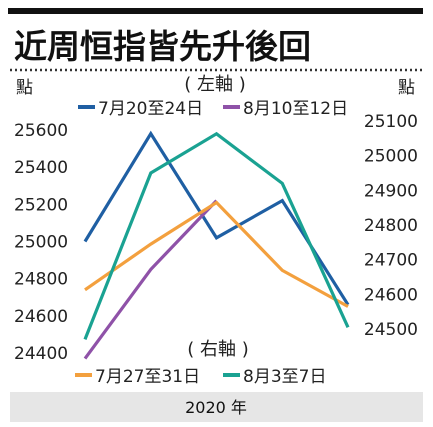 Image resolution: width=433 pixels, height=427 pixels. Describe the element at coordinates (24, 88) in the screenshot. I see `left-axis-unit: 點` at that location.